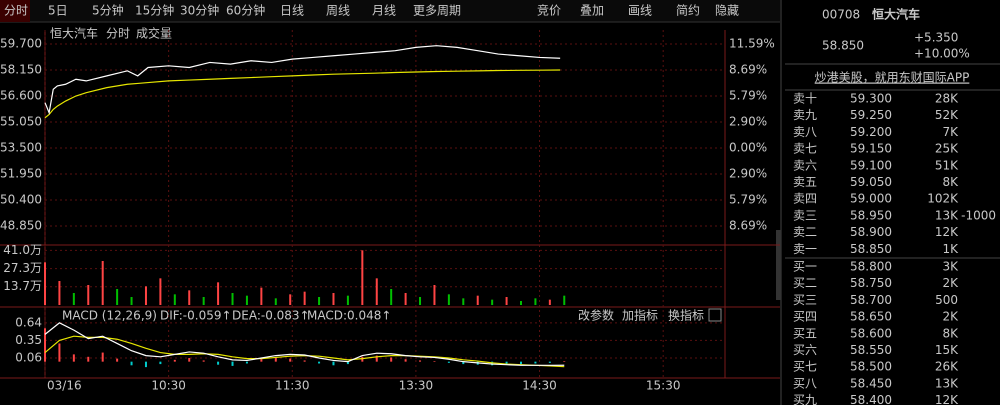  I want to click on book-volume: 500, so click(946, 300).